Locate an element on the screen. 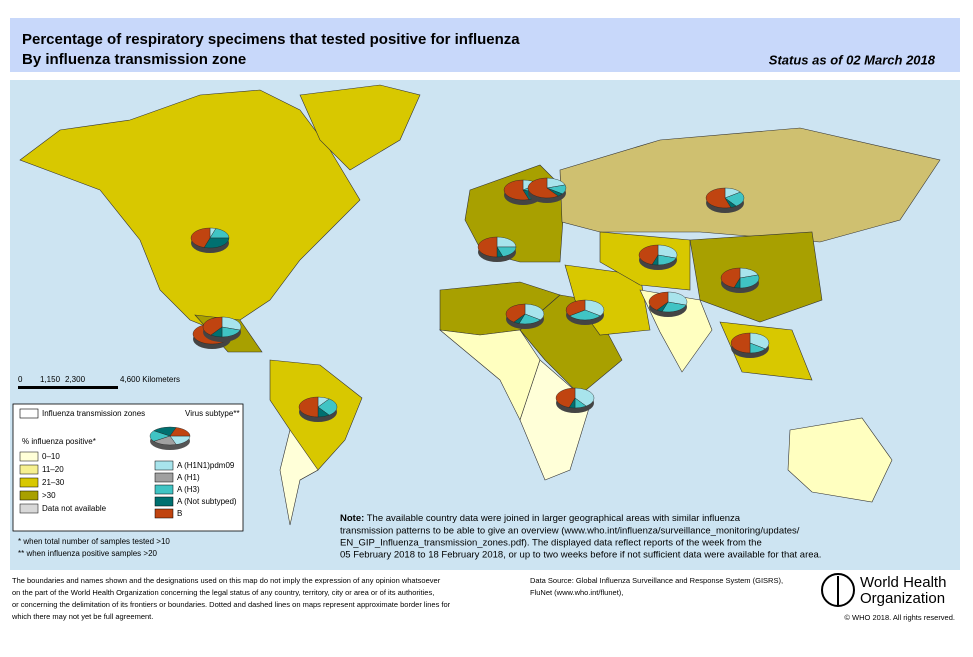 This screenshot has height=657, width=973. legend-pie is located at coordinates (170, 438).